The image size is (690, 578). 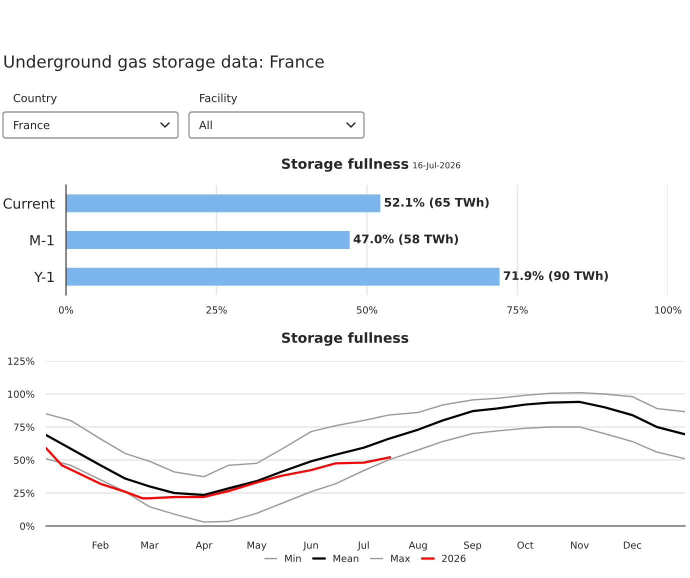 What do you see at coordinates (436, 166) in the screenshot?
I see `chart-subtitle: 16-Jul-2026` at bounding box center [436, 166].